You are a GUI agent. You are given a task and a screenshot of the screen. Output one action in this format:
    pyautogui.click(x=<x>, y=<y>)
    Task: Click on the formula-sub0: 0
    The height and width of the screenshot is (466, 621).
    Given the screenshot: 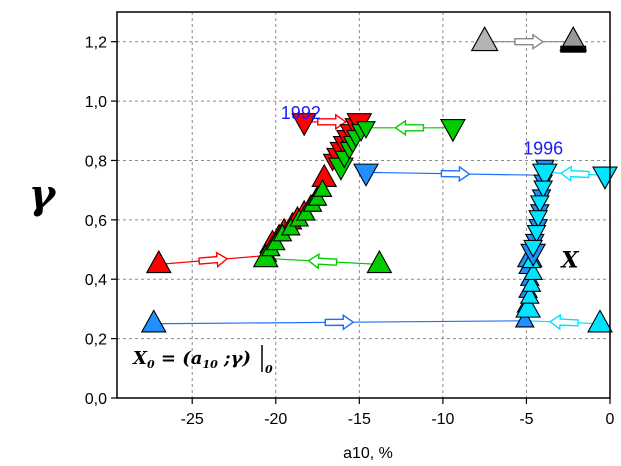 What is the action you would take?
    pyautogui.click(x=151, y=364)
    